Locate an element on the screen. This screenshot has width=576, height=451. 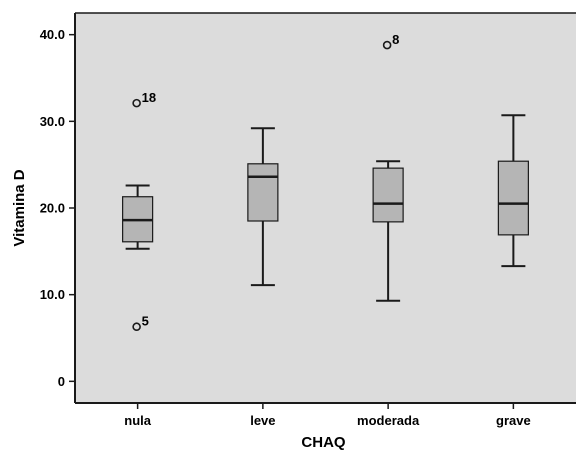
y-axis-title: Vitamina D is located at coordinates (19, 207).